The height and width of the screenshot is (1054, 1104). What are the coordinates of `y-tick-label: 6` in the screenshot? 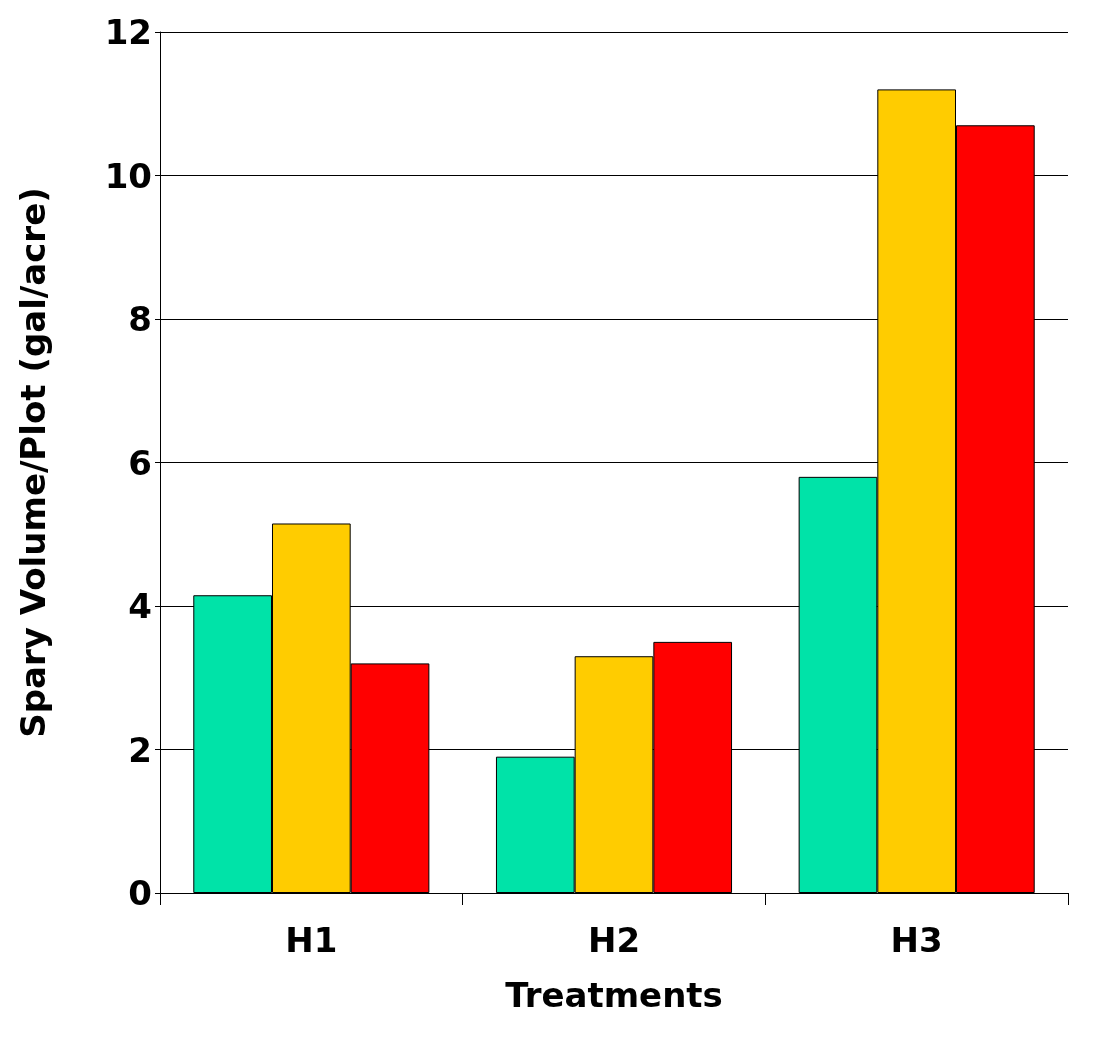 It's located at (140, 462).